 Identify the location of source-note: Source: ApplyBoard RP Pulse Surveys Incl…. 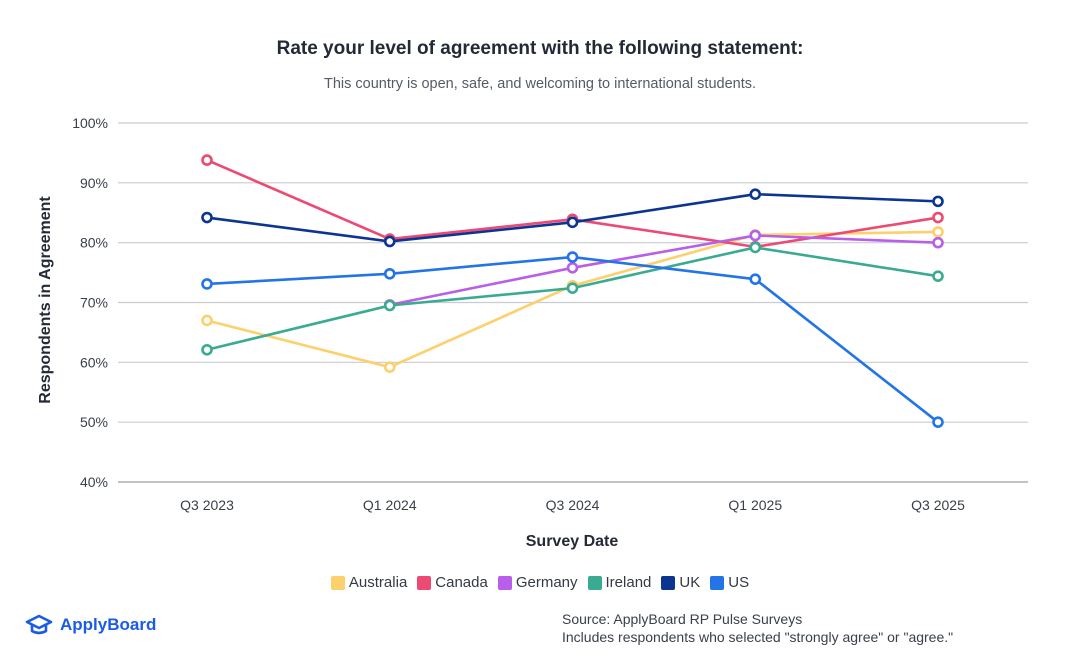
(757, 628).